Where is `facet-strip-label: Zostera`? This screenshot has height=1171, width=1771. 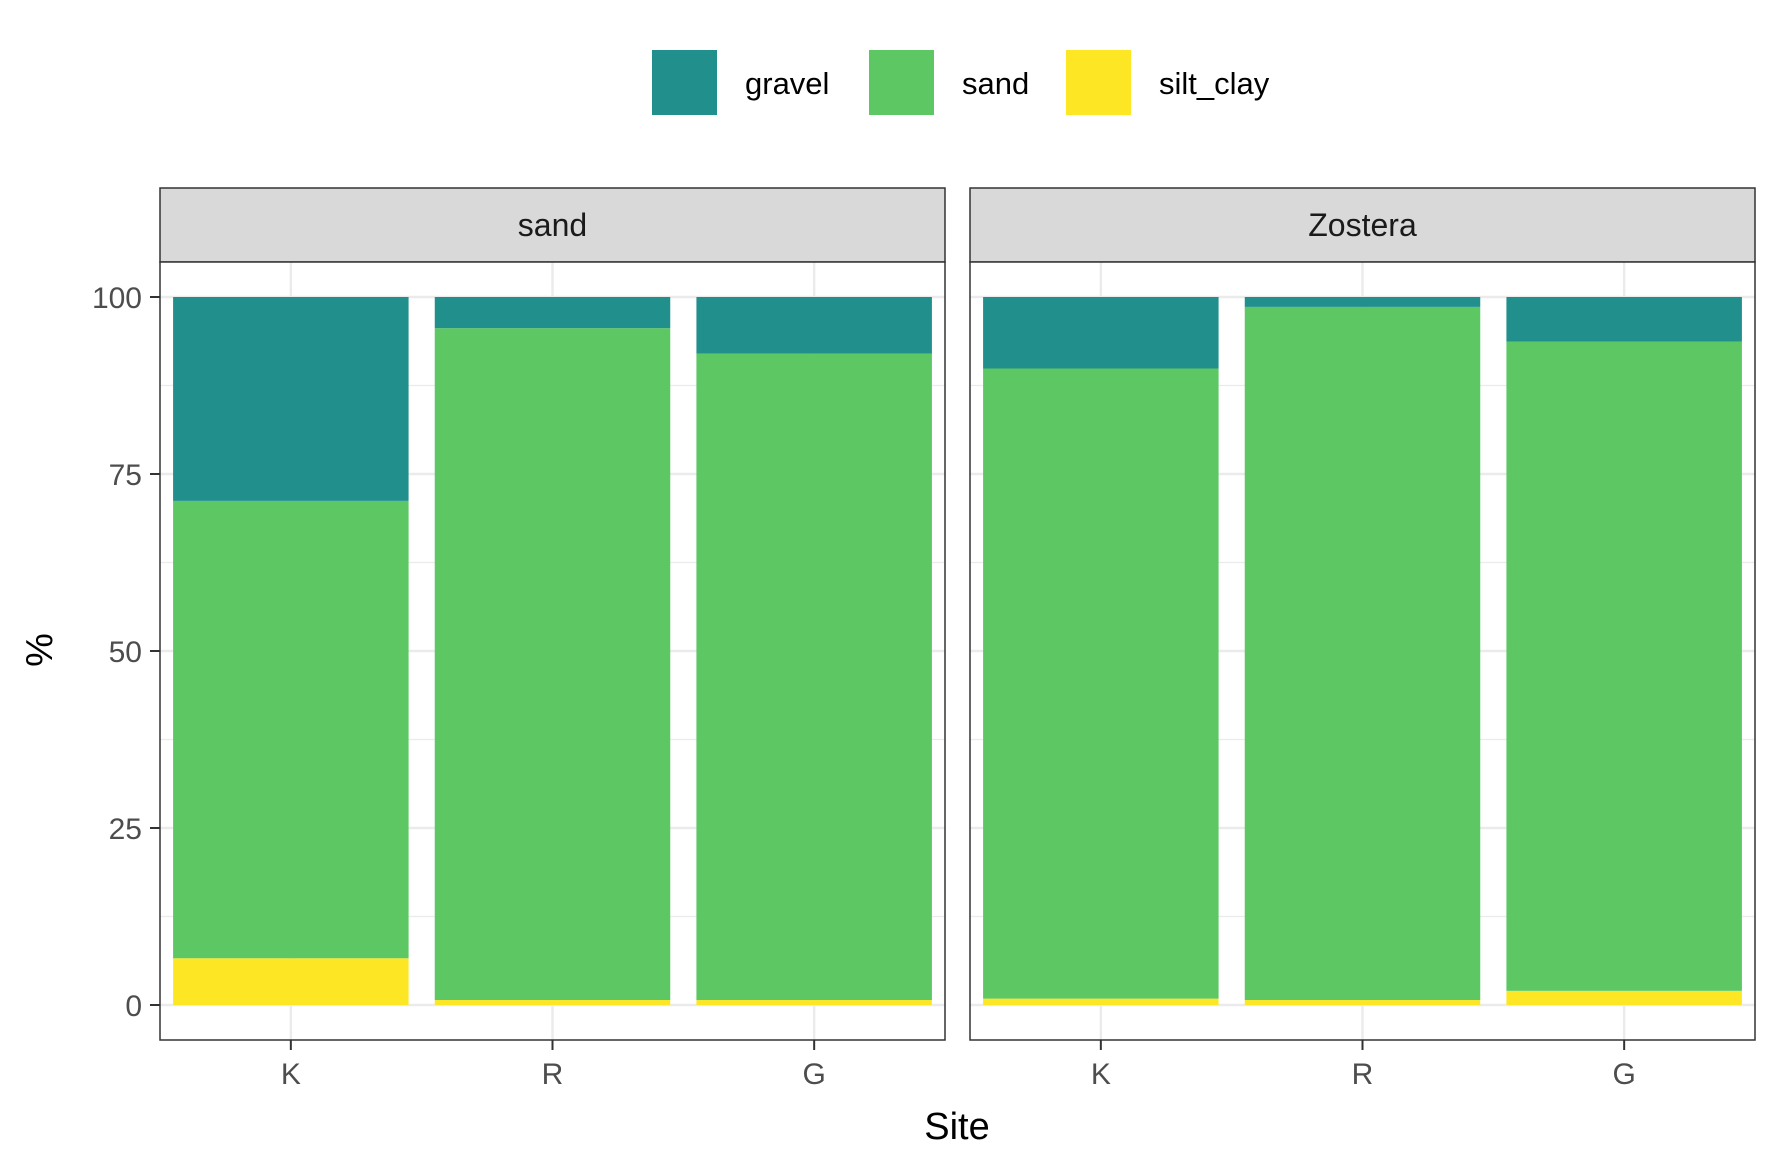 facet-strip-label: Zostera is located at coordinates (1362, 225).